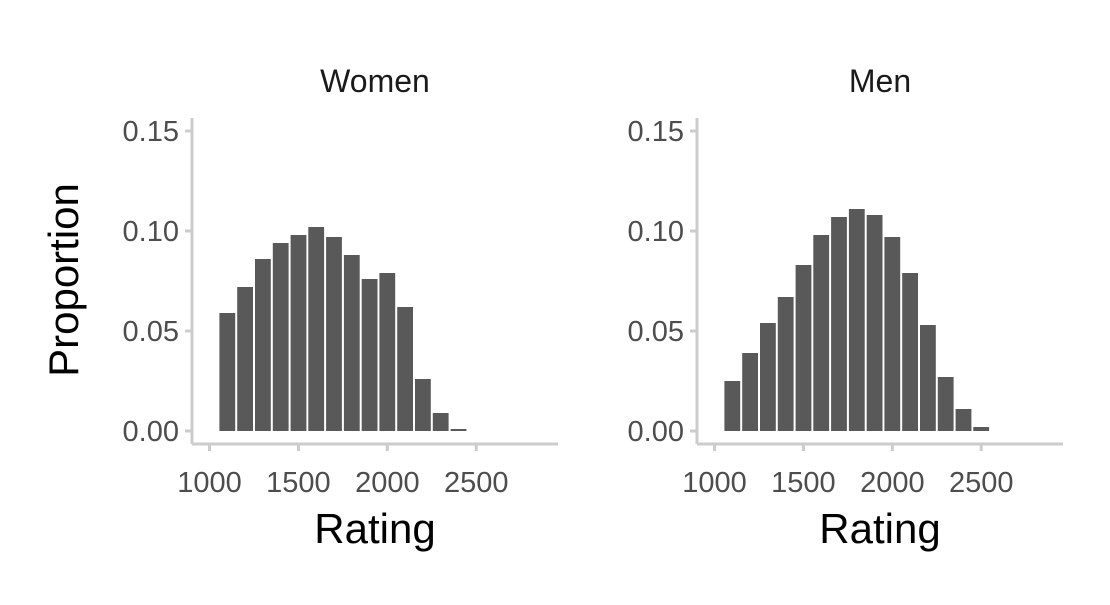 The image size is (1110, 605). What do you see at coordinates (63, 280) in the screenshot?
I see `y-axis-title: Proportion` at bounding box center [63, 280].